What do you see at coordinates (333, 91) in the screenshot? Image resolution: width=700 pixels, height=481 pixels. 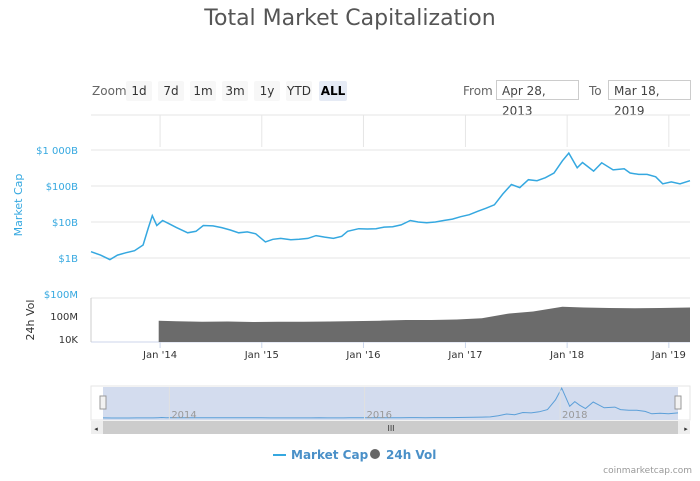 I see `zoom-all-button: ALL` at bounding box center [333, 91].